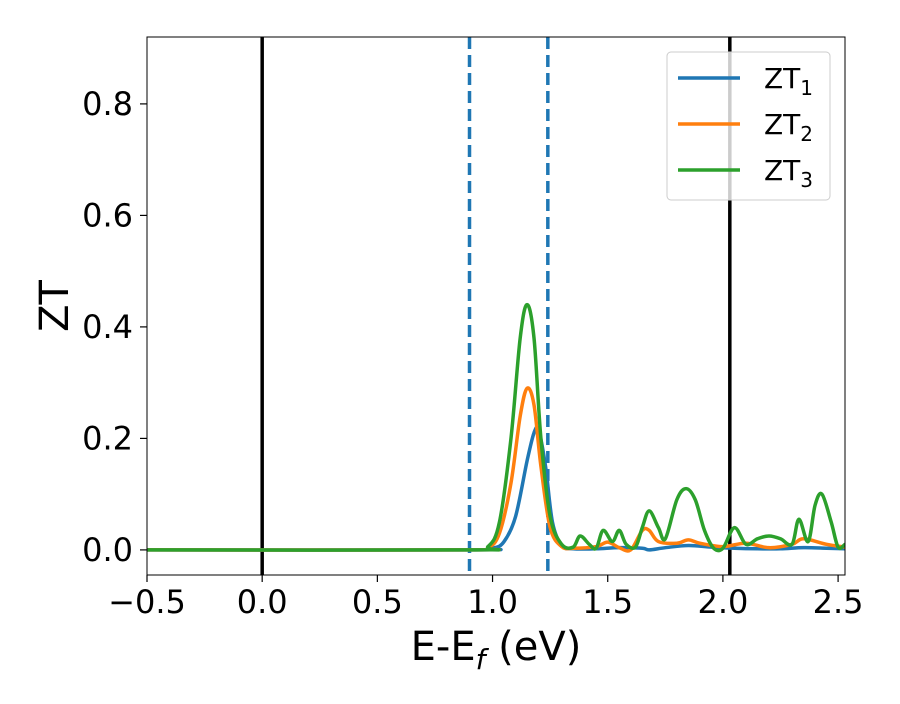  Describe the element at coordinates (838, 602) in the screenshot. I see `x-tick-label: 2.5` at that location.